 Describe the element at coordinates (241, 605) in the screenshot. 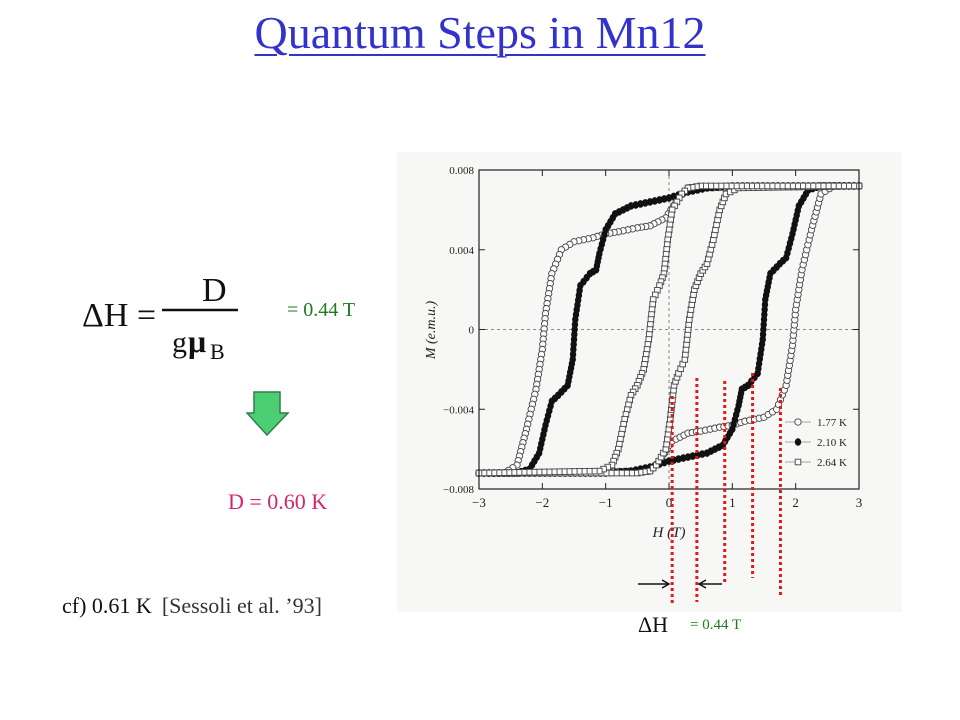

I see `cf-reference: [Sessoli et al. ’93]` at that location.